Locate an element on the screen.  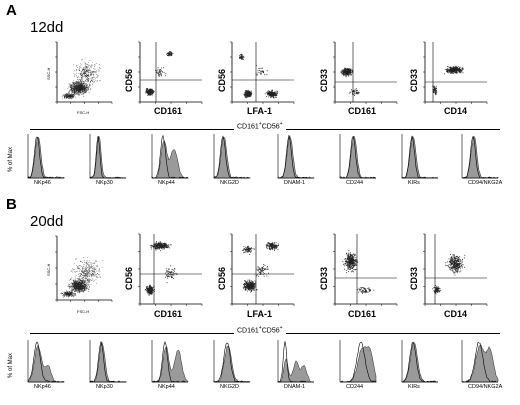
gate-title-a: CD161+CD56+ is located at coordinates (260, 126).